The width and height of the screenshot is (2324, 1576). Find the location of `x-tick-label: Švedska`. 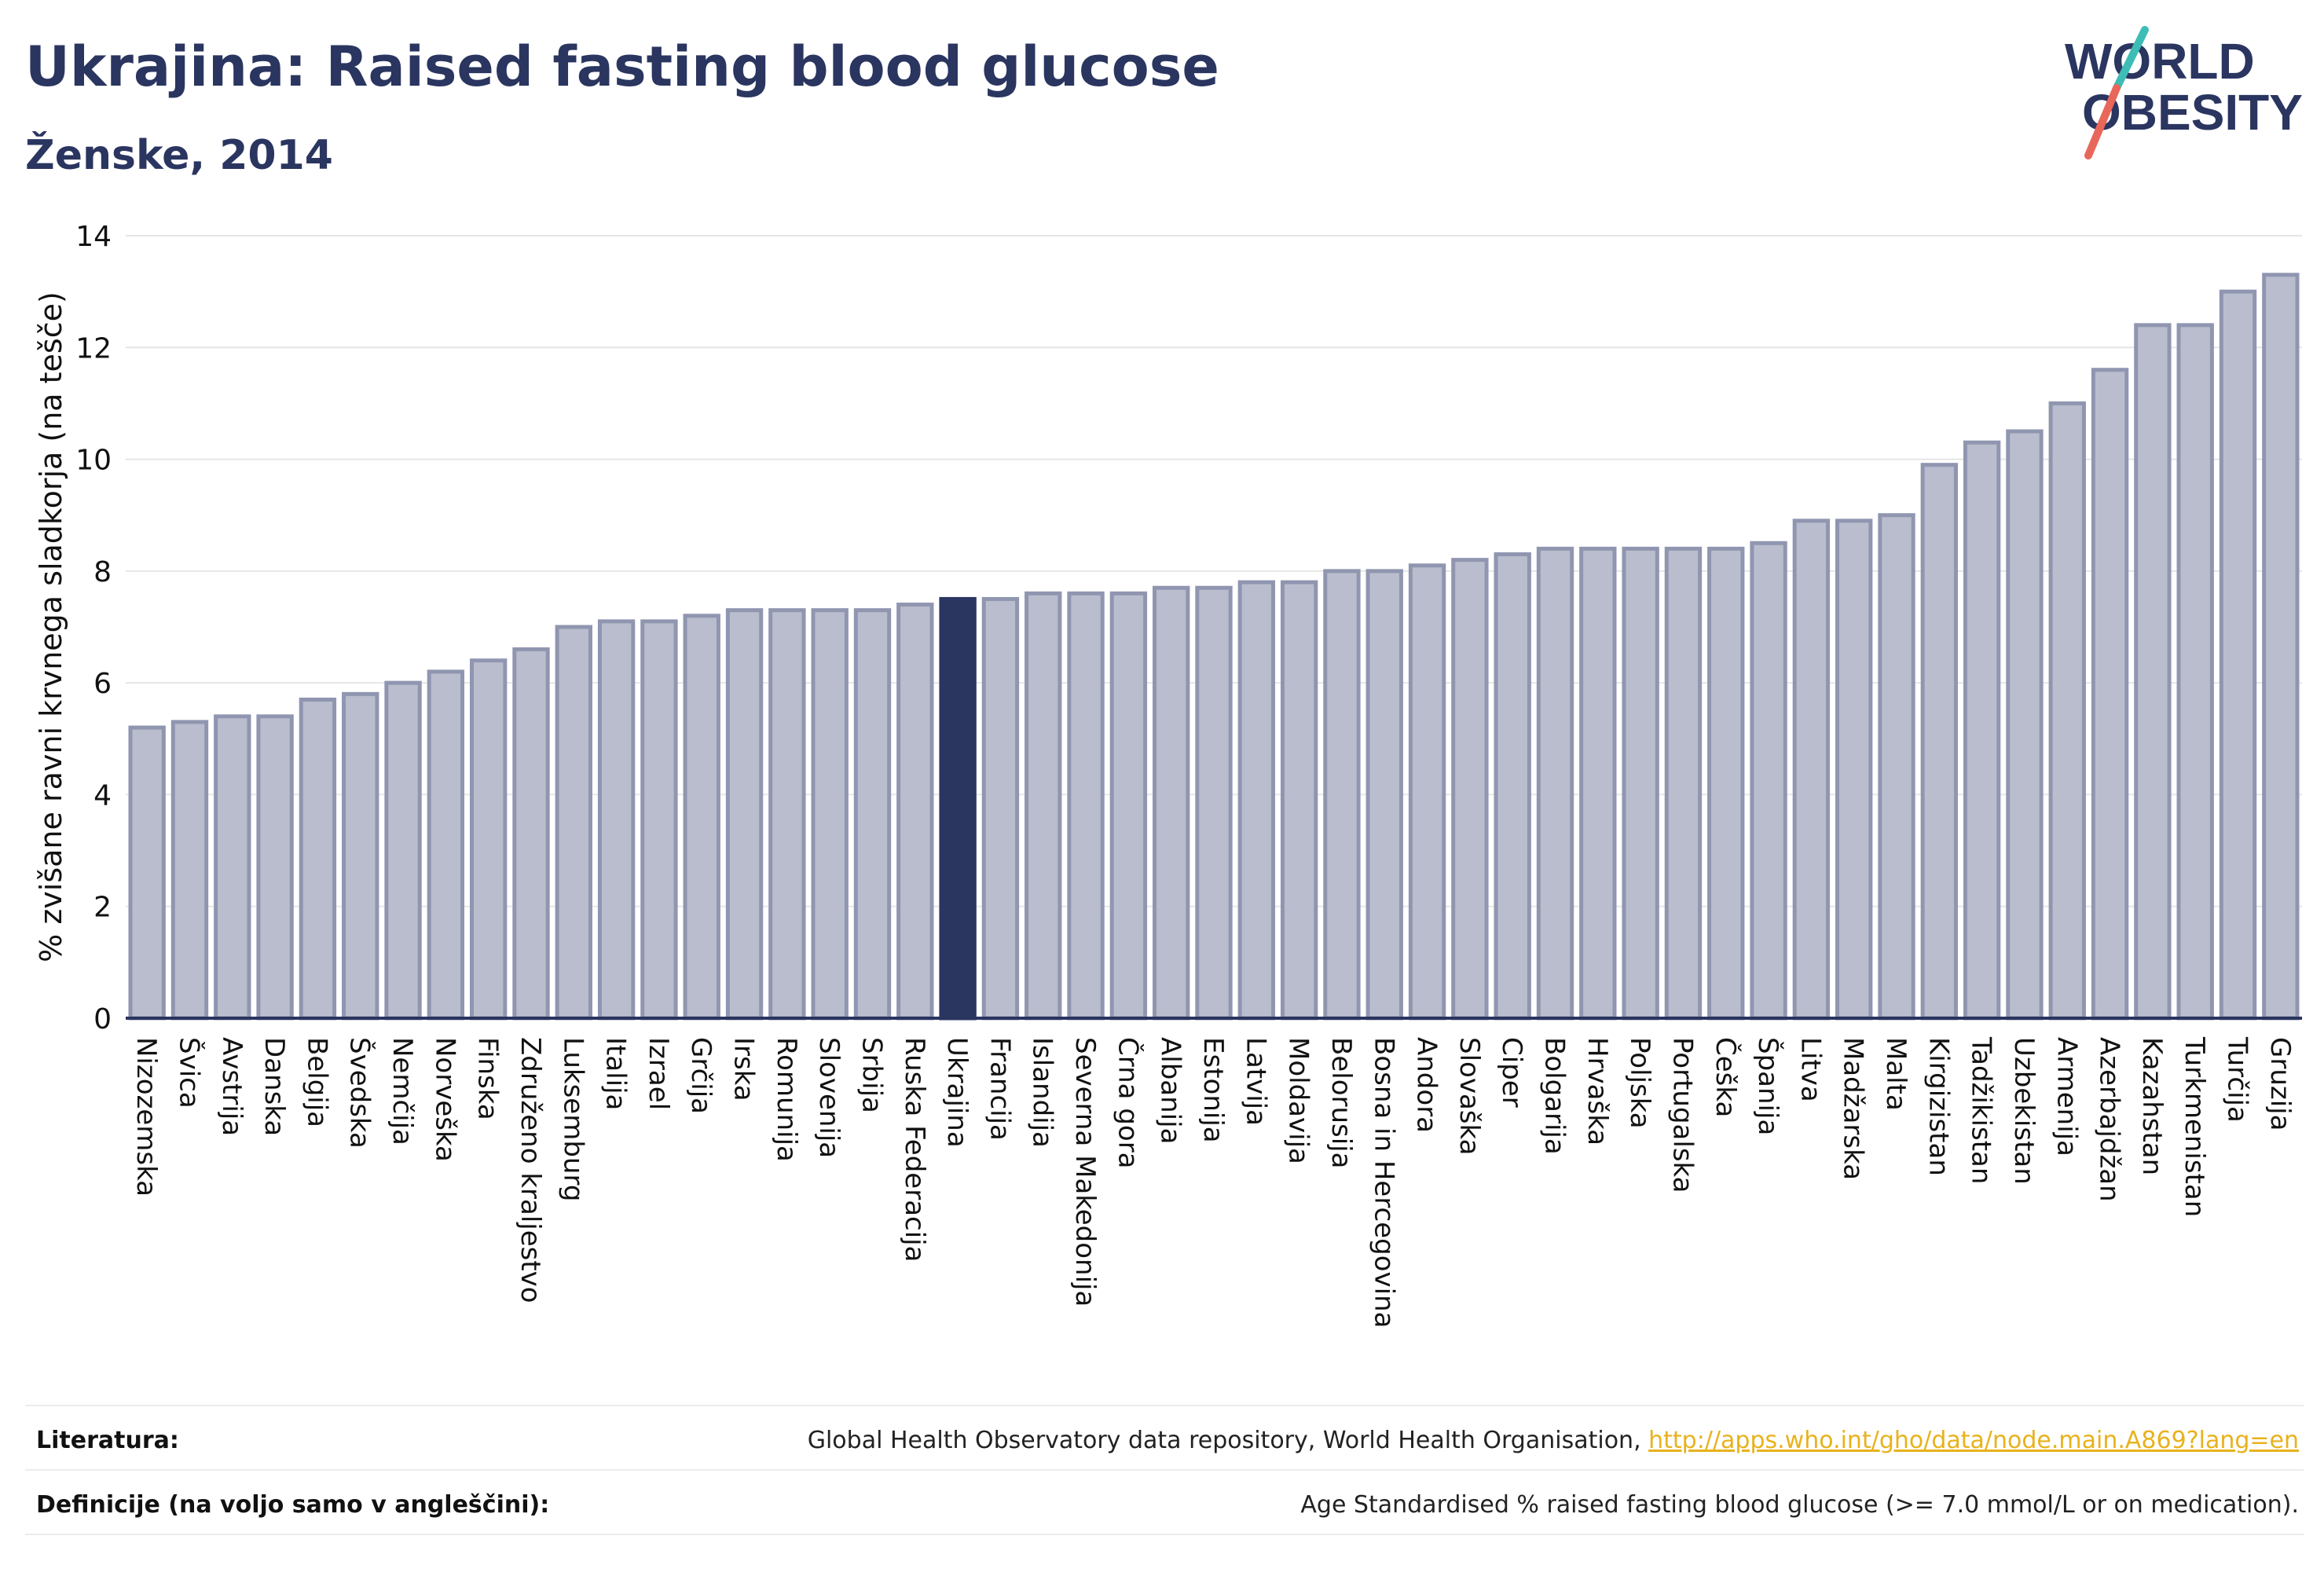

x-tick-label: Švedska is located at coordinates (360, 1093).